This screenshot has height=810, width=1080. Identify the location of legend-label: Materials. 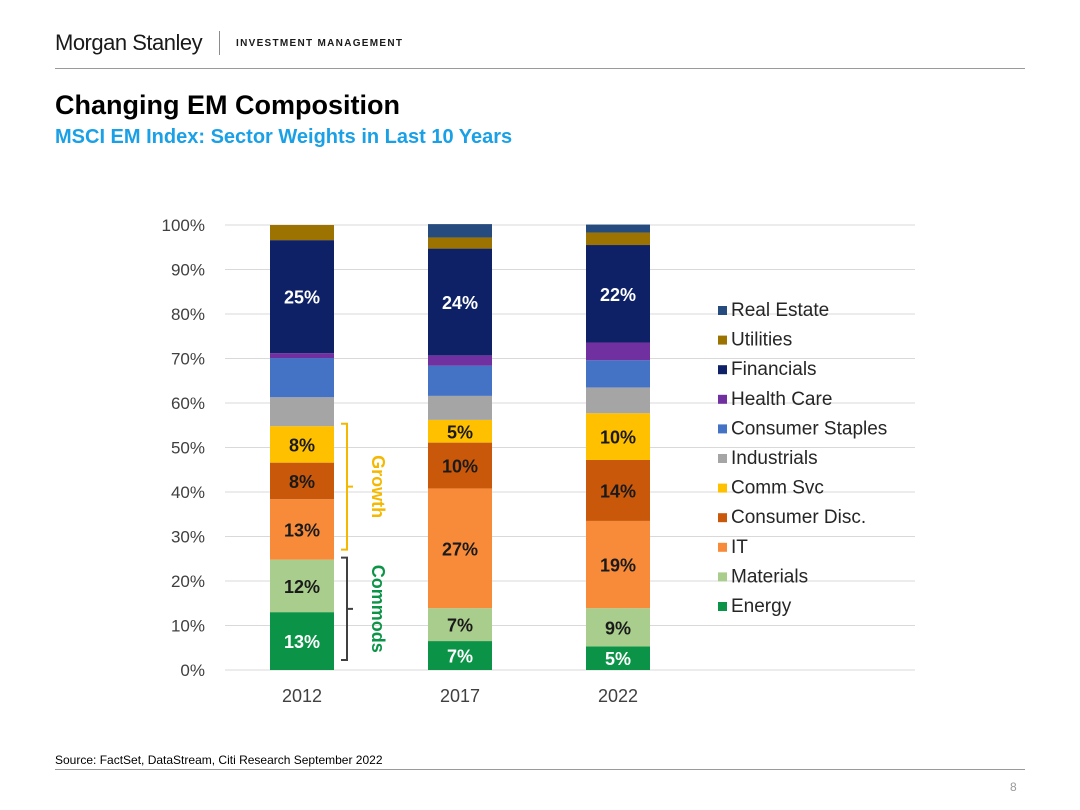
(769, 576).